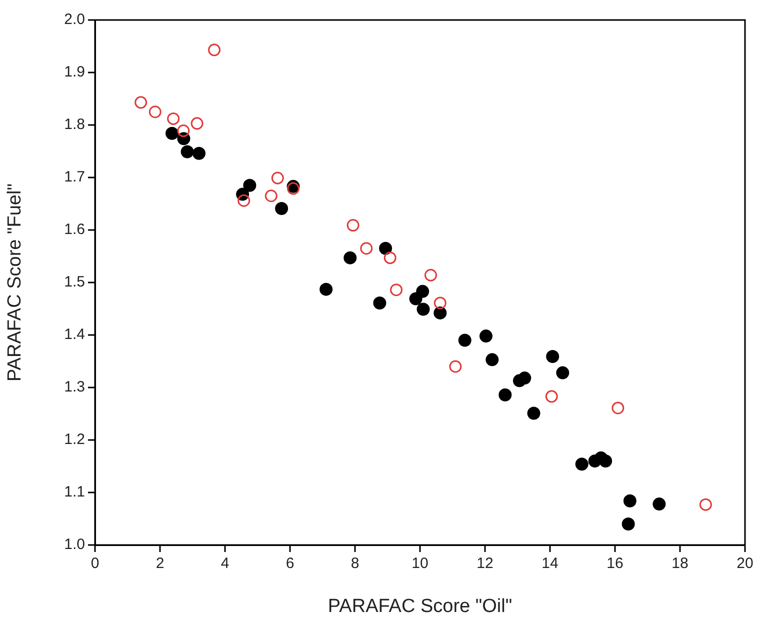 Image resolution: width=760 pixels, height=622 pixels. Describe the element at coordinates (74, 19) in the screenshot. I see `y-tick-label: 2.0` at that location.